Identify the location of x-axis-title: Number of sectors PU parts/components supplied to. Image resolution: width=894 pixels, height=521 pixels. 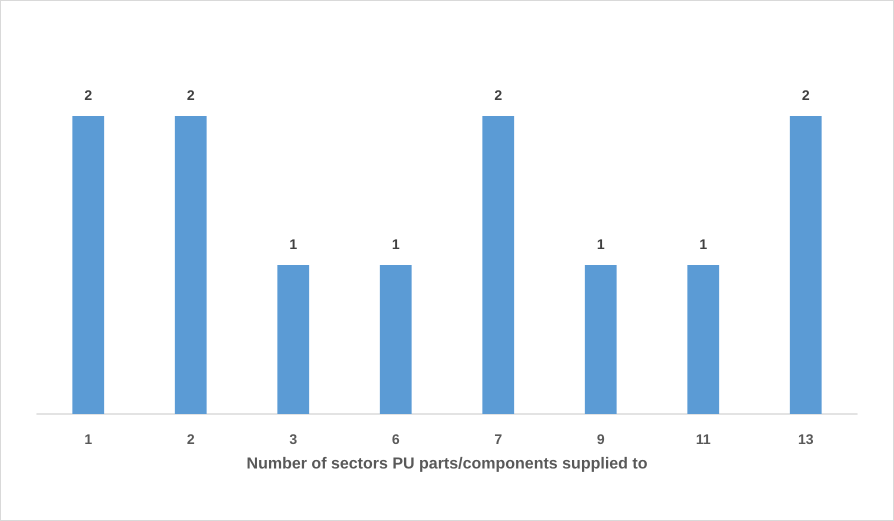
(447, 464).